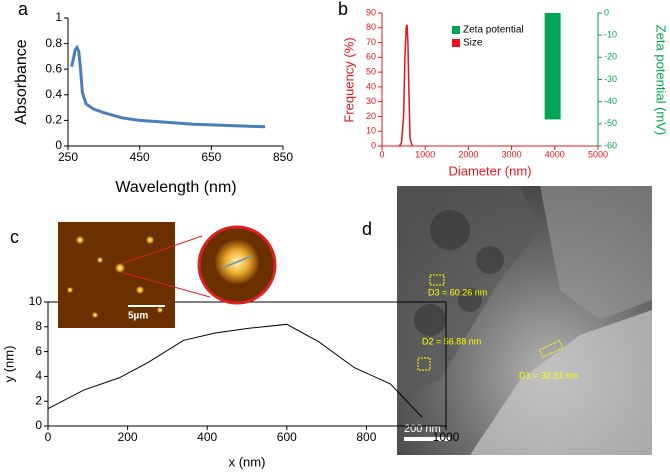  Describe the element at coordinates (606, 12) in the screenshot. I see `y2-tick-label: 0` at that location.